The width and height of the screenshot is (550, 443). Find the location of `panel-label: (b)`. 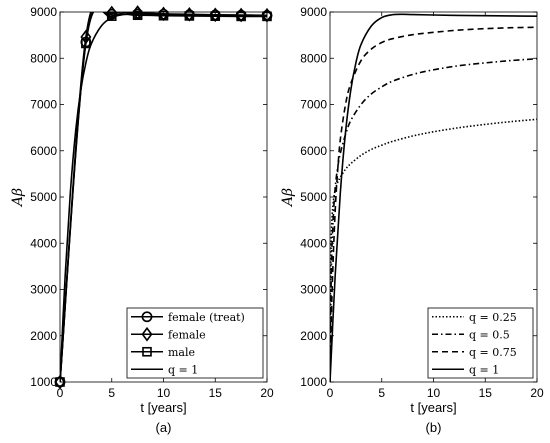

panel-label: (b) is located at coordinates (434, 427).